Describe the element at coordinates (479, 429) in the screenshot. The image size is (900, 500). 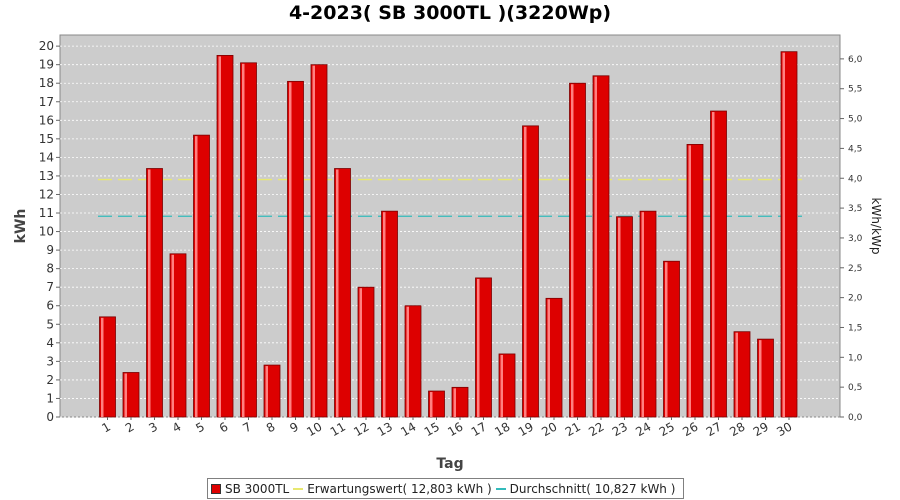
I see `x-tick-label: 17` at that location.